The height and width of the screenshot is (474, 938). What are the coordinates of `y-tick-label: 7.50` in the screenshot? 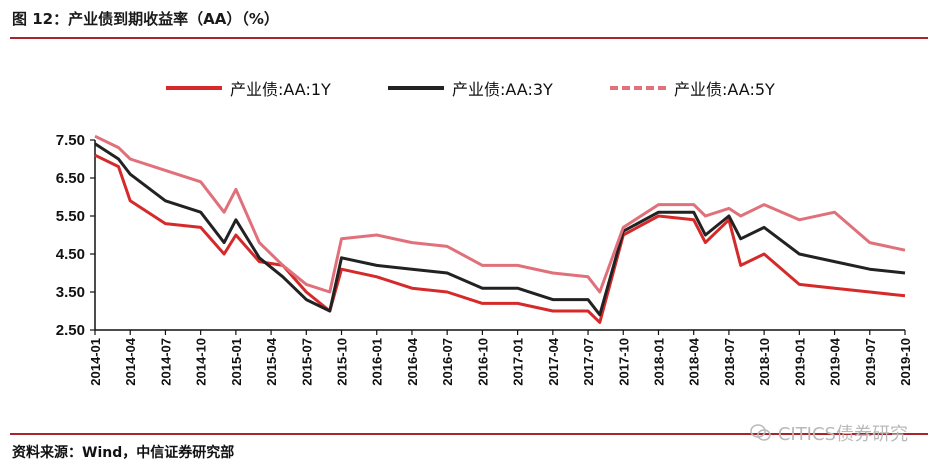 It's located at (70, 140).